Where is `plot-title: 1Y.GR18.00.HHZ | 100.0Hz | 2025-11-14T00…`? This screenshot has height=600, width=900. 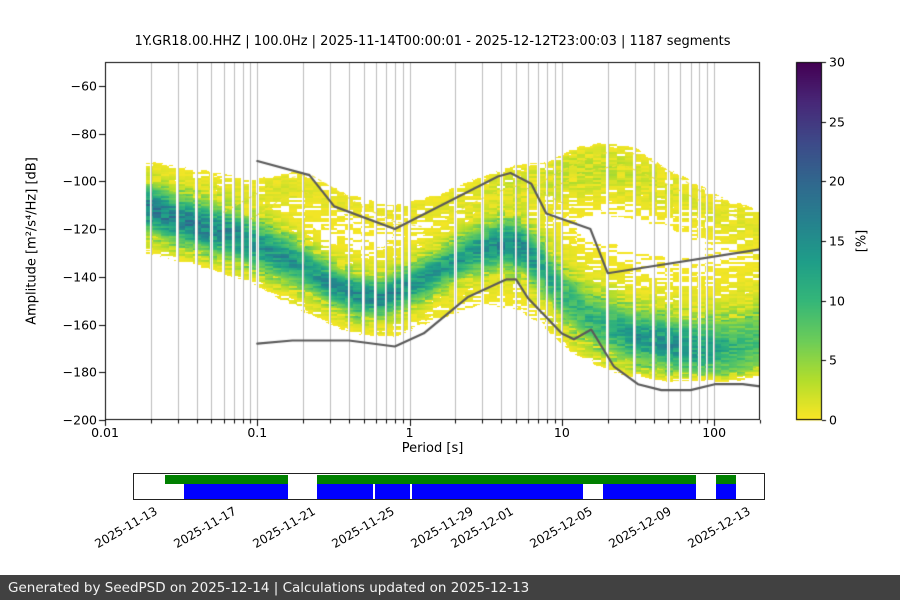
plot-title: 1Y.GR18.00.HHZ | 100.0Hz | 2025-11-14T00… is located at coordinates (432, 41).